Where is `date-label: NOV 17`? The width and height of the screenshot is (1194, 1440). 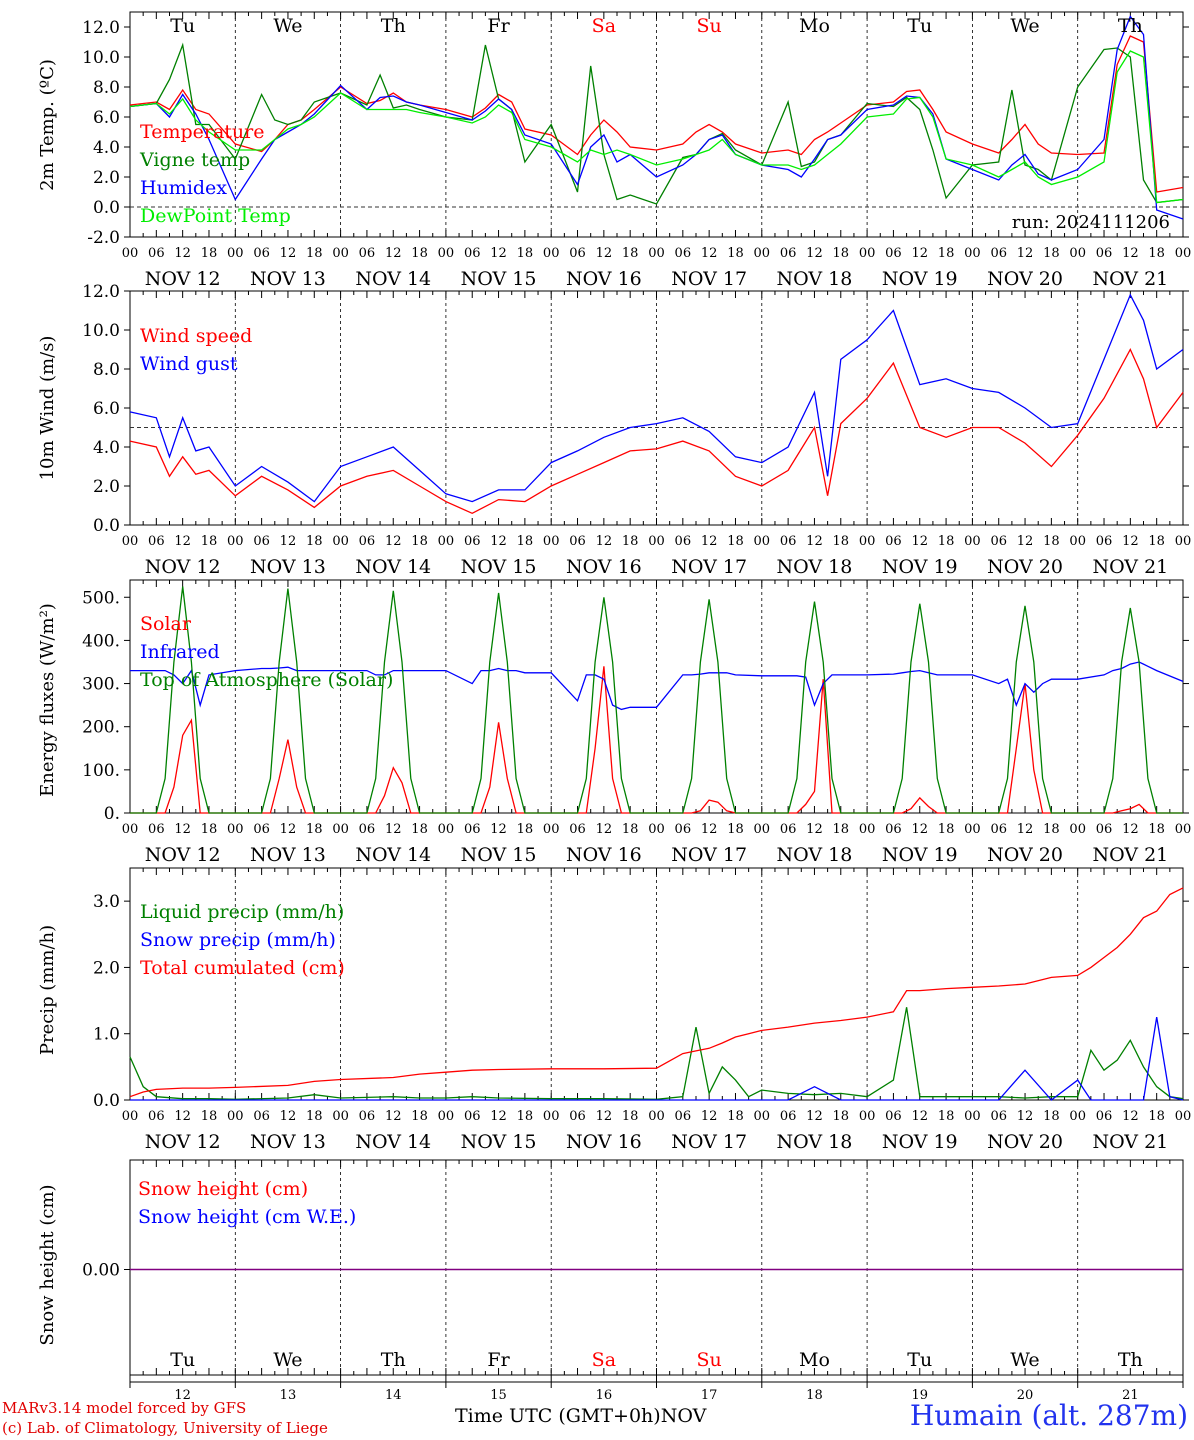
date-label: NOV 17 is located at coordinates (709, 567).